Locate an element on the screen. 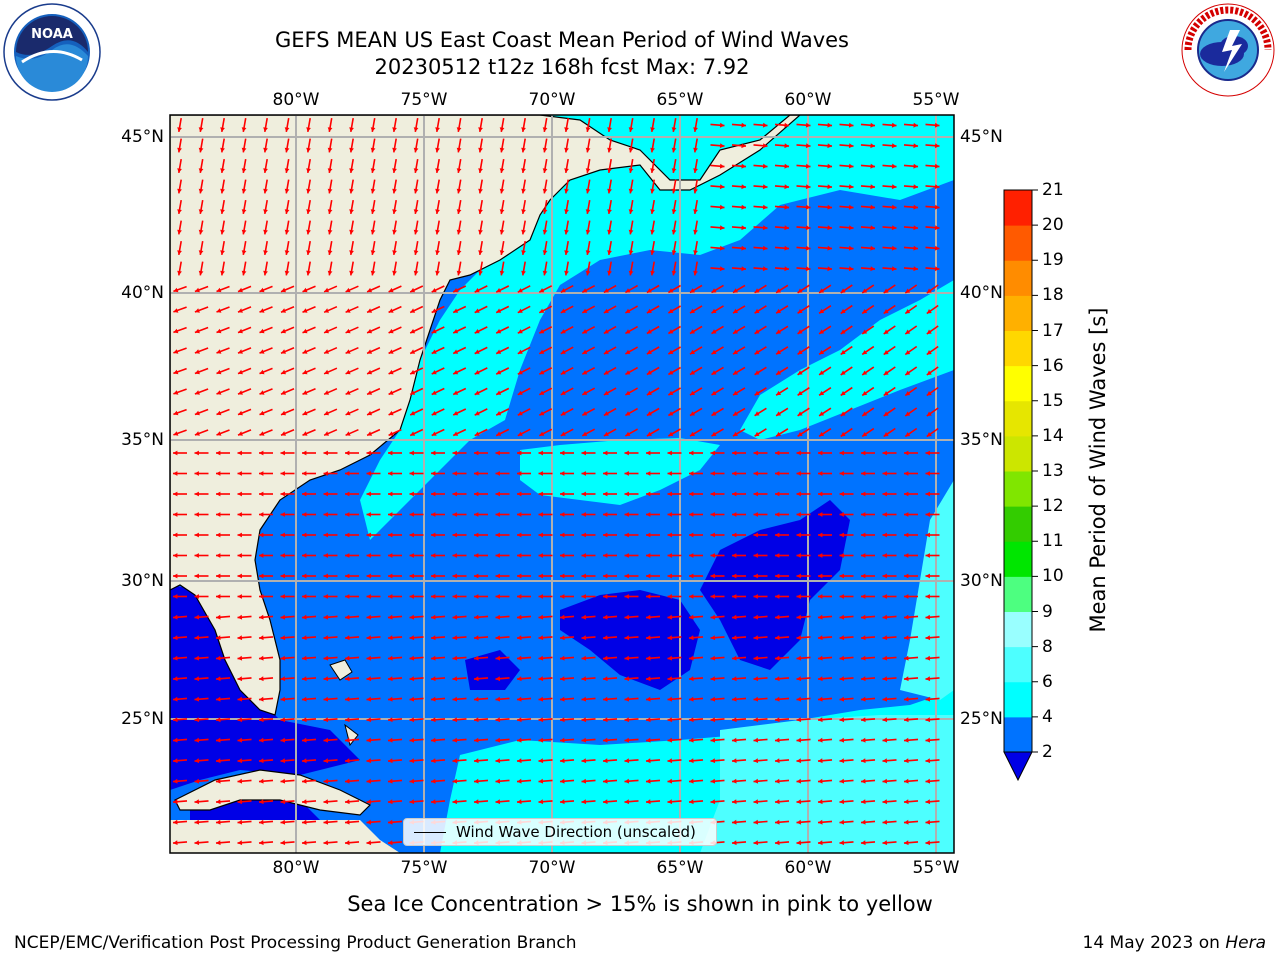 The image size is (1280, 960). lon-tick-bottom: 70°W is located at coordinates (552, 868).